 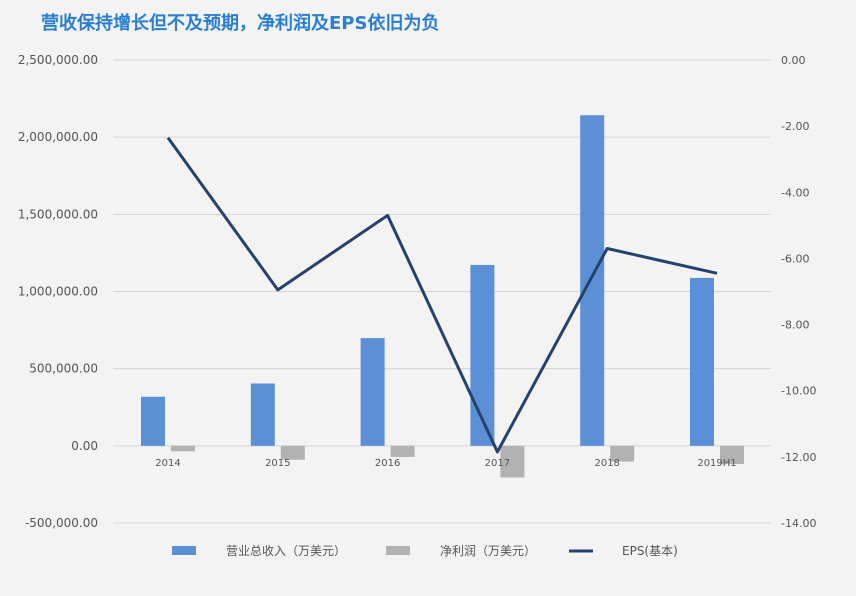 I want to click on y-right-tick-label: -6.00, so click(x=795, y=258).